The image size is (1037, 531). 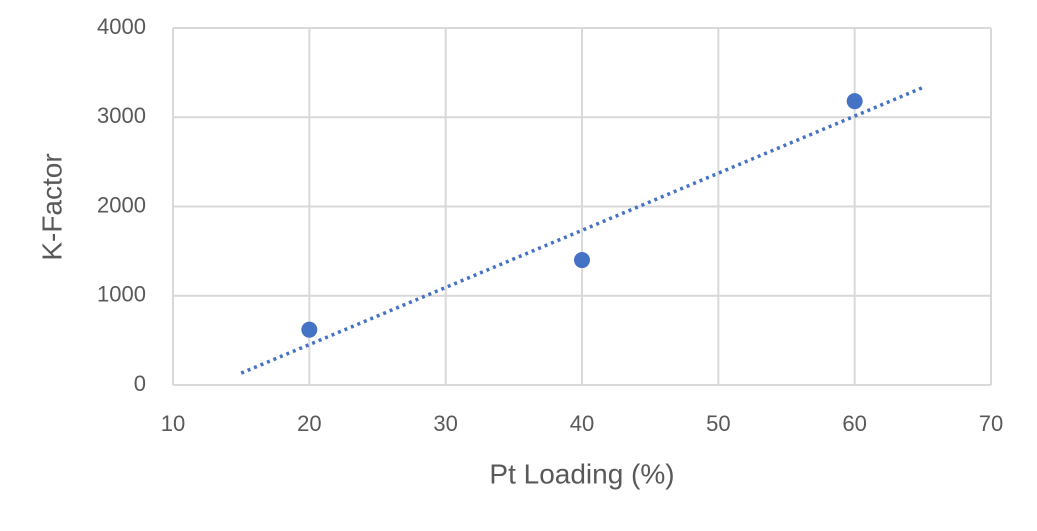 What do you see at coordinates (121, 204) in the screenshot?
I see `y-tick-label: 2000` at bounding box center [121, 204].